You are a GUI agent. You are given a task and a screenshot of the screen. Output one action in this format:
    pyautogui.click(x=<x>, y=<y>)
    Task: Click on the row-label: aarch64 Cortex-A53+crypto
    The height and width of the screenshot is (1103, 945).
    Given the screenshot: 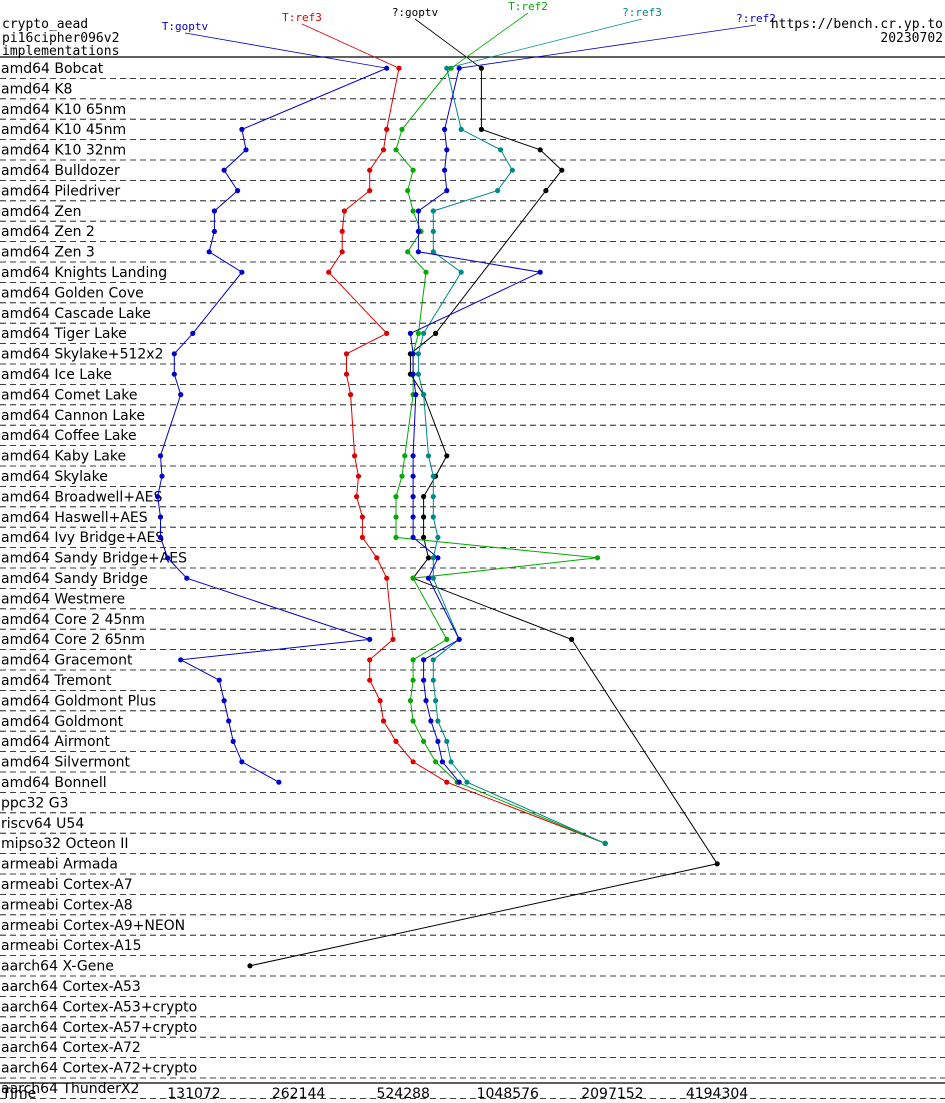 What is the action you would take?
    pyautogui.click(x=99, y=1007)
    